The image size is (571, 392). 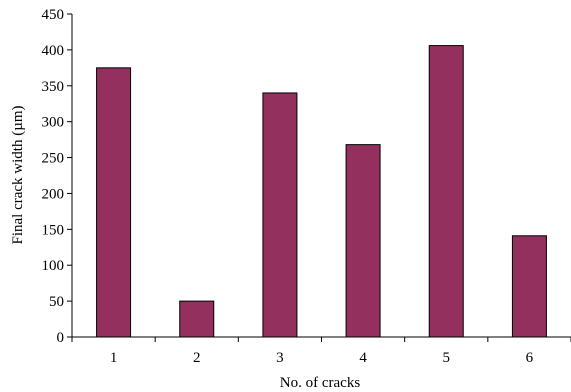 I want to click on y-tick-label: 450, so click(x=53, y=15).